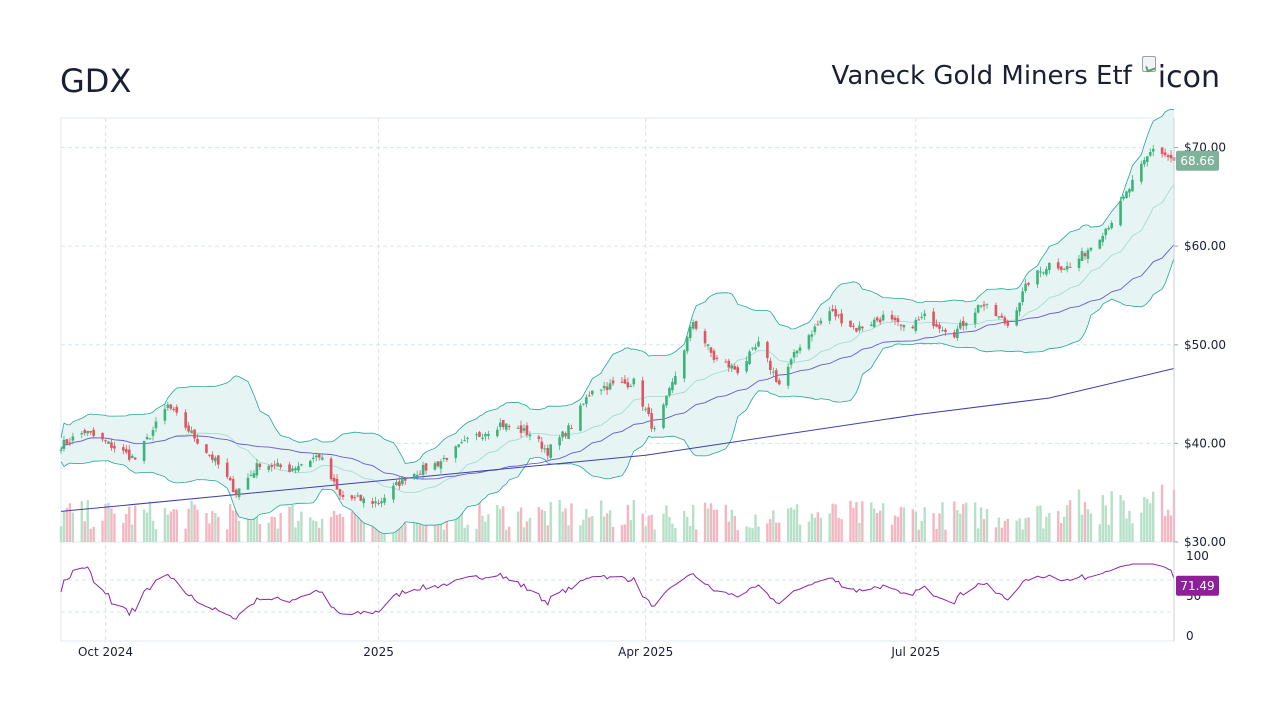 Image resolution: width=1280 pixels, height=720 pixels. What do you see at coordinates (1188, 77) in the screenshot?
I see `icon-alt-text: icon` at bounding box center [1188, 77].